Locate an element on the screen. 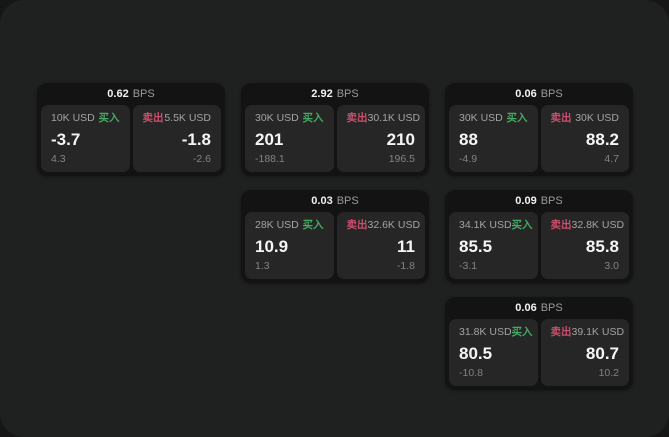 The height and width of the screenshot is (437, 669). sell-amount: 32.8K USD is located at coordinates (598, 225).